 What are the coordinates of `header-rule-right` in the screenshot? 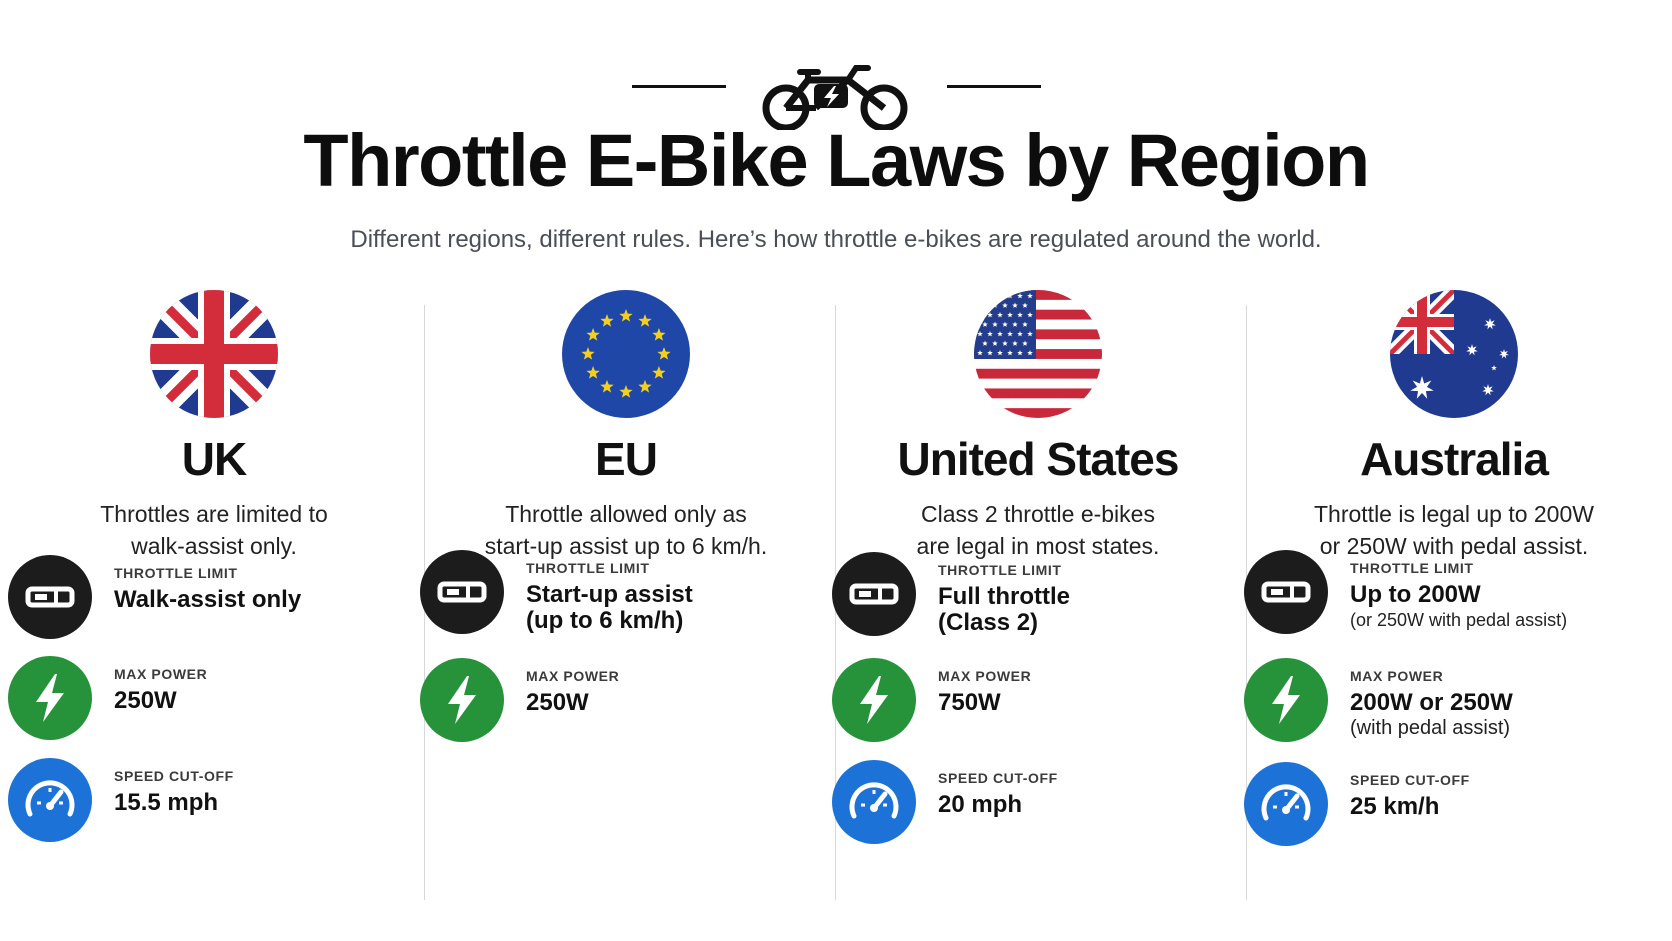 It's located at (994, 86).